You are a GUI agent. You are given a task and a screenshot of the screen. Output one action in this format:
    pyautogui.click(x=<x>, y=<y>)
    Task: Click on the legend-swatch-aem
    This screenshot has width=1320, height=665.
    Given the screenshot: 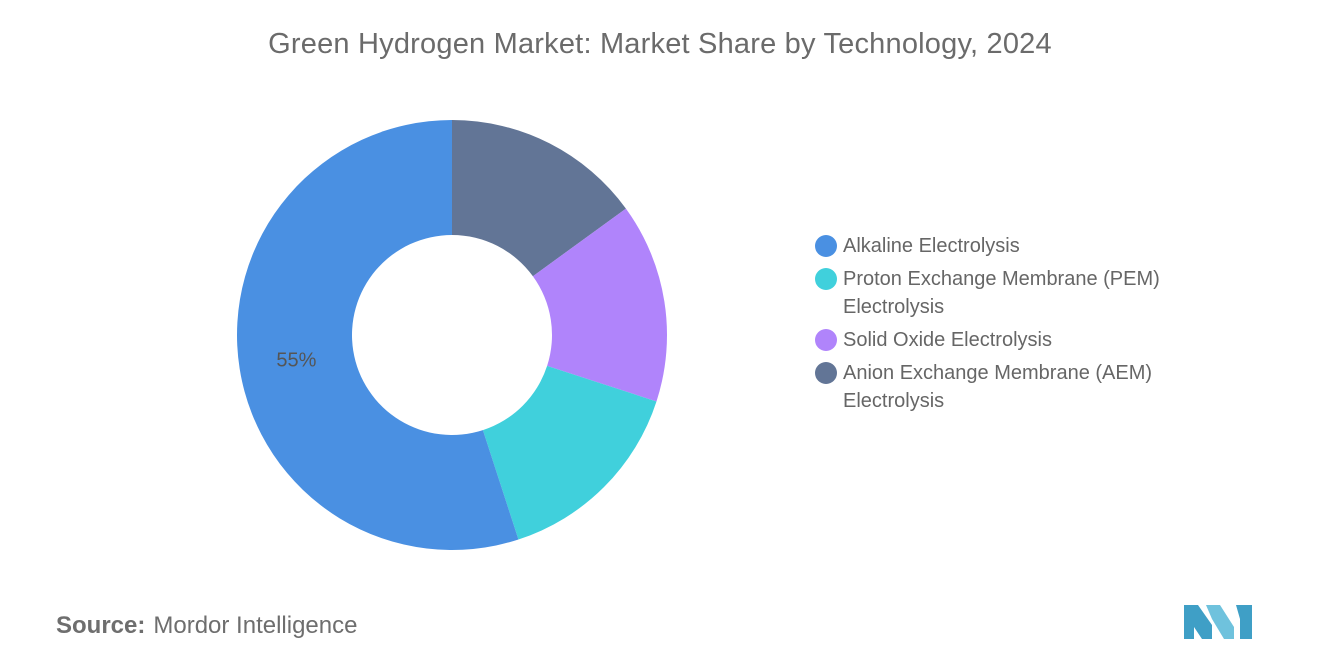 What is the action you would take?
    pyautogui.click(x=826, y=373)
    